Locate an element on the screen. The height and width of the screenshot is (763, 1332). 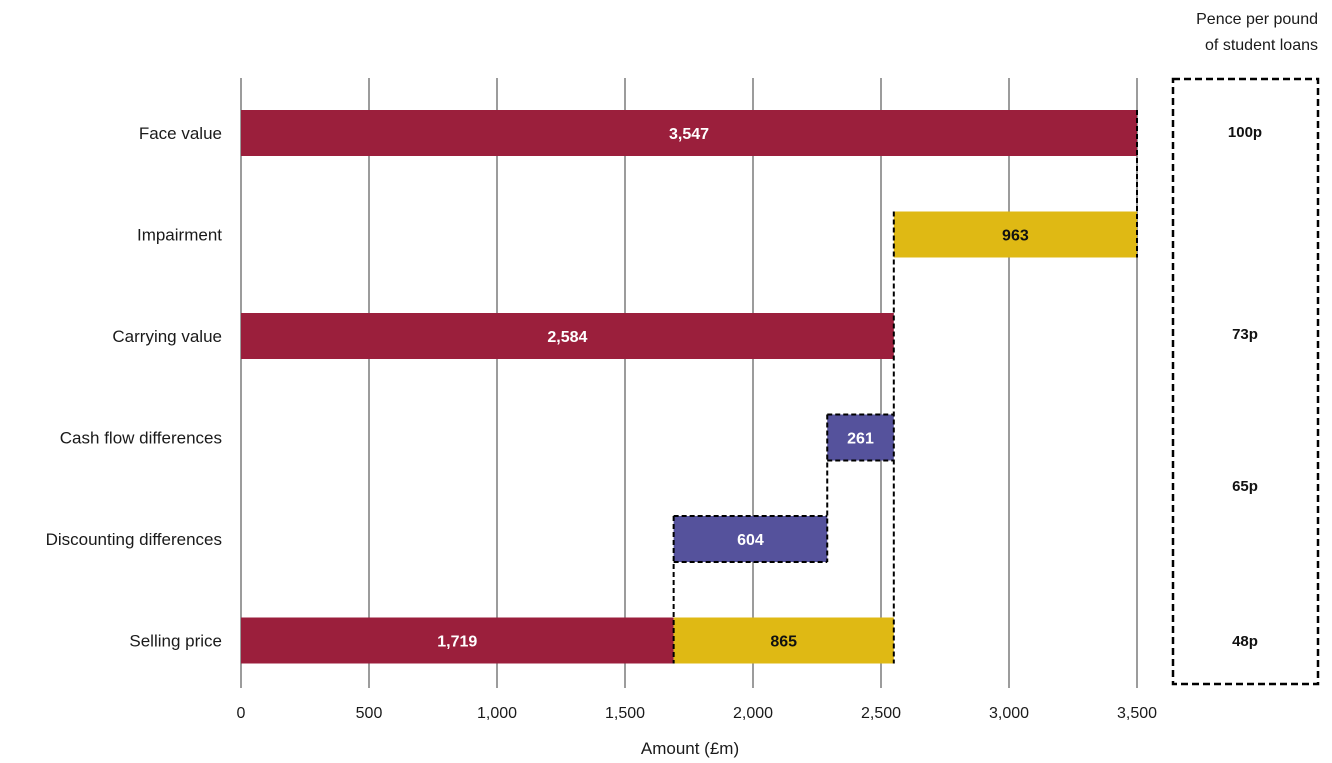
x-tick-label: 500 is located at coordinates (369, 713).